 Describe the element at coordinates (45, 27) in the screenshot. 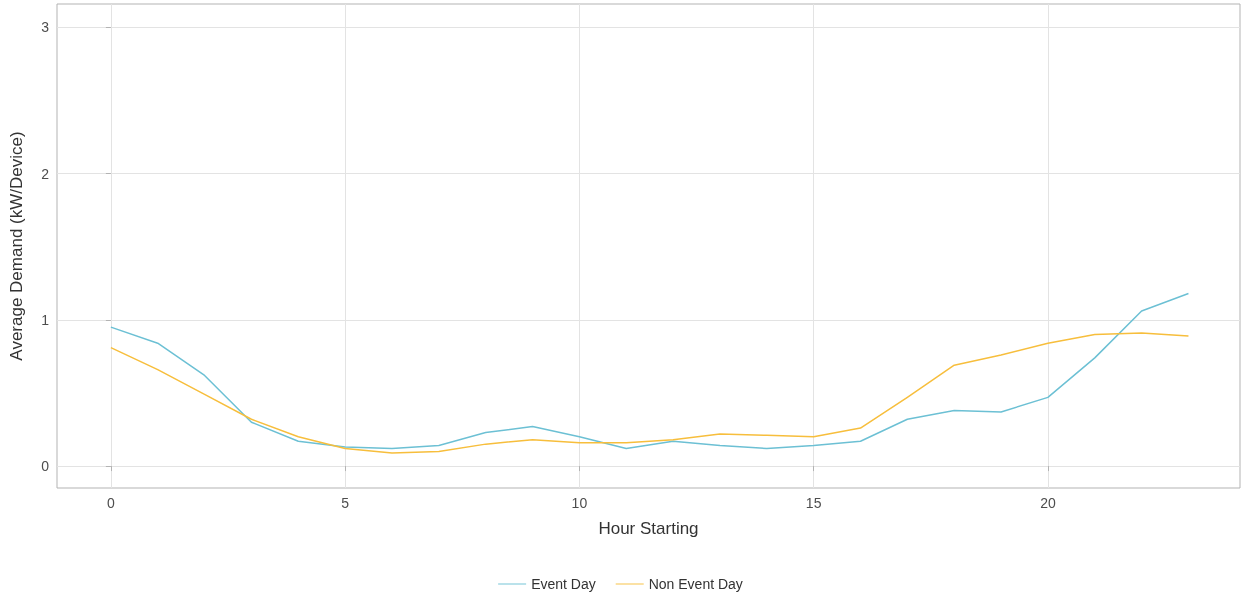

I see `y-tick-label: 3` at that location.